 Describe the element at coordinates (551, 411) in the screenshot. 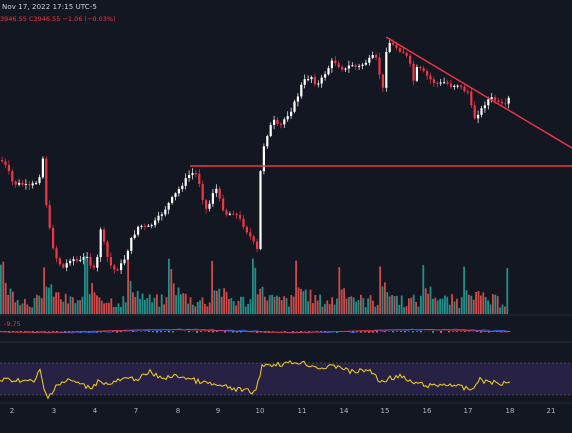

I see `x-tick-label: 21` at that location.